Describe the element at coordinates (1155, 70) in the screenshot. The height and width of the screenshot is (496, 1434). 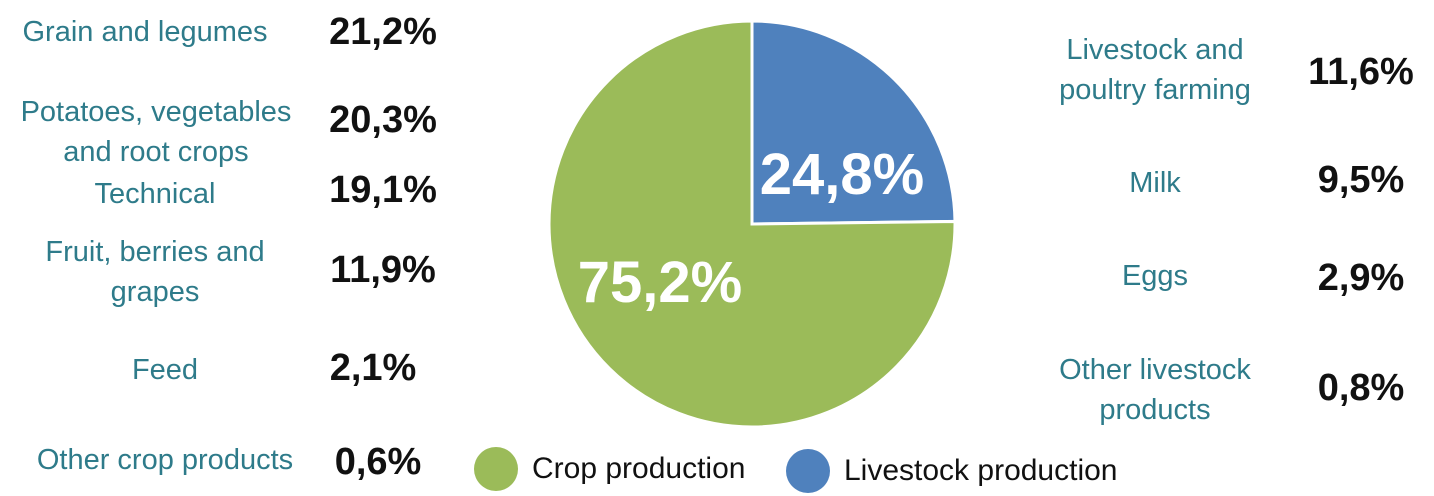
I see `livestock-label-poultry: Livestock and poultry farming` at that location.